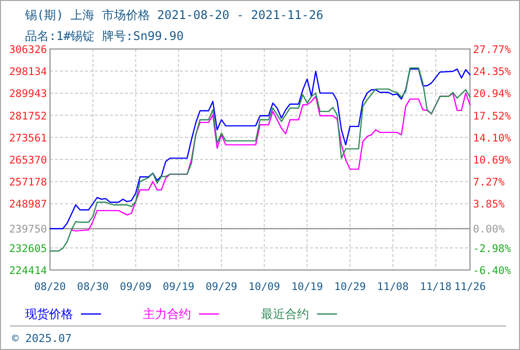 The width and height of the screenshot is (520, 350). I want to click on legend-label: 主力合约, so click(167, 314).